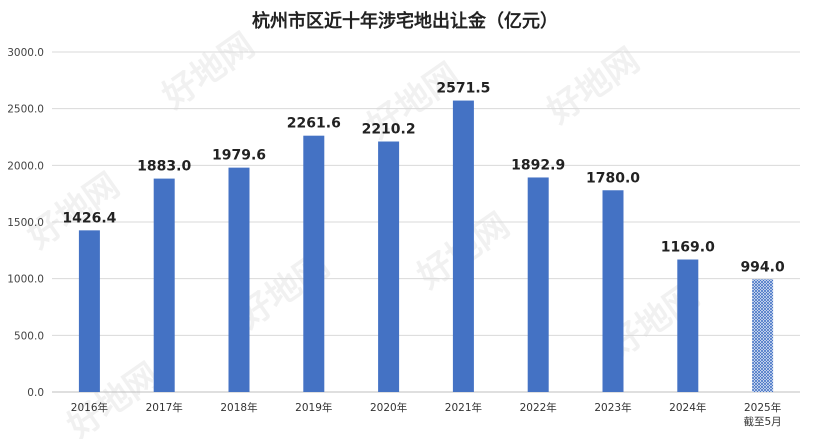 The width and height of the screenshot is (815, 439). I want to click on data-label: 2210.2, so click(389, 130).